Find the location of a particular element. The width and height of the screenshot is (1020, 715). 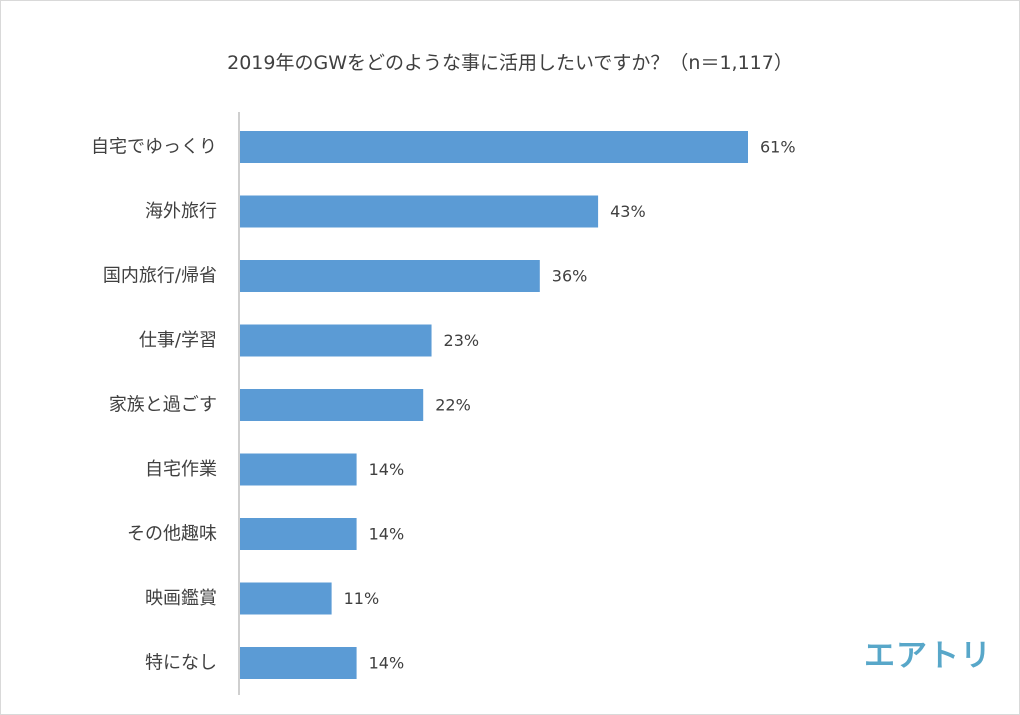

value-label-3: 36% is located at coordinates (570, 276).